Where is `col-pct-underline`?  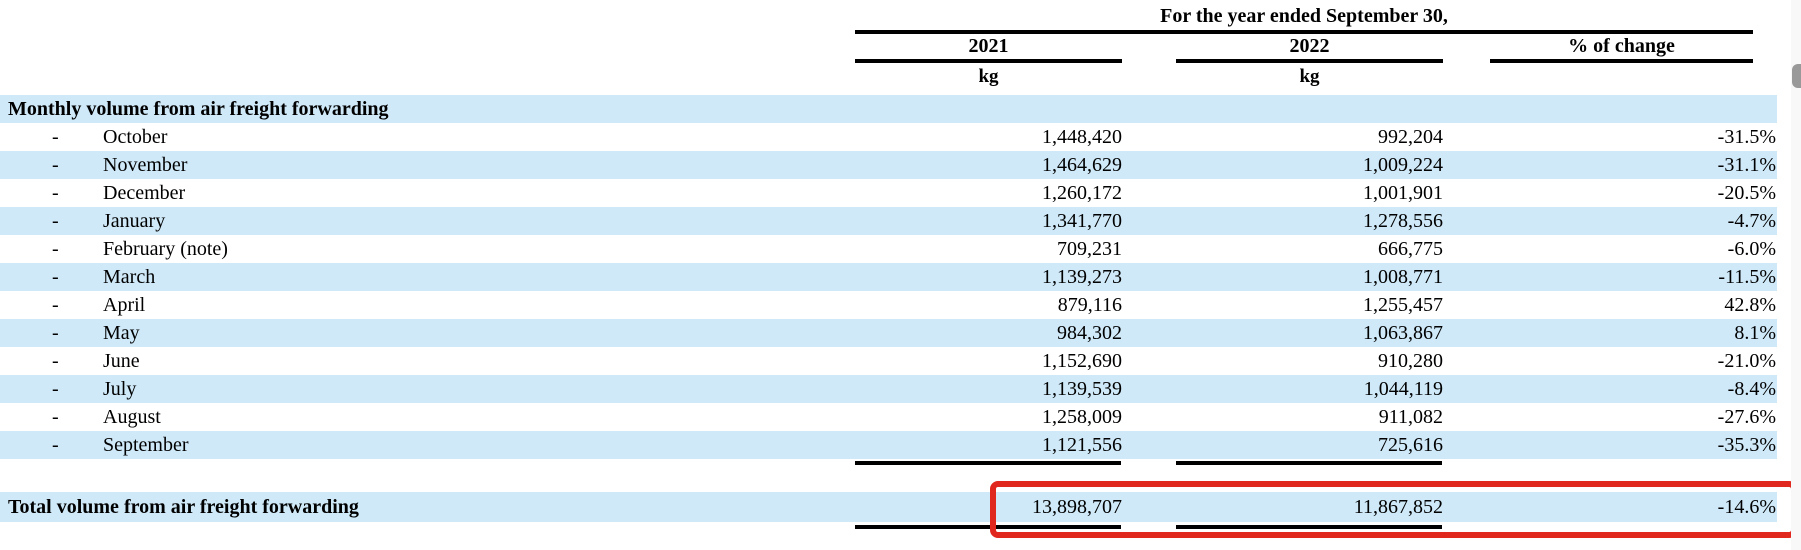
col-pct-underline is located at coordinates (1621, 61).